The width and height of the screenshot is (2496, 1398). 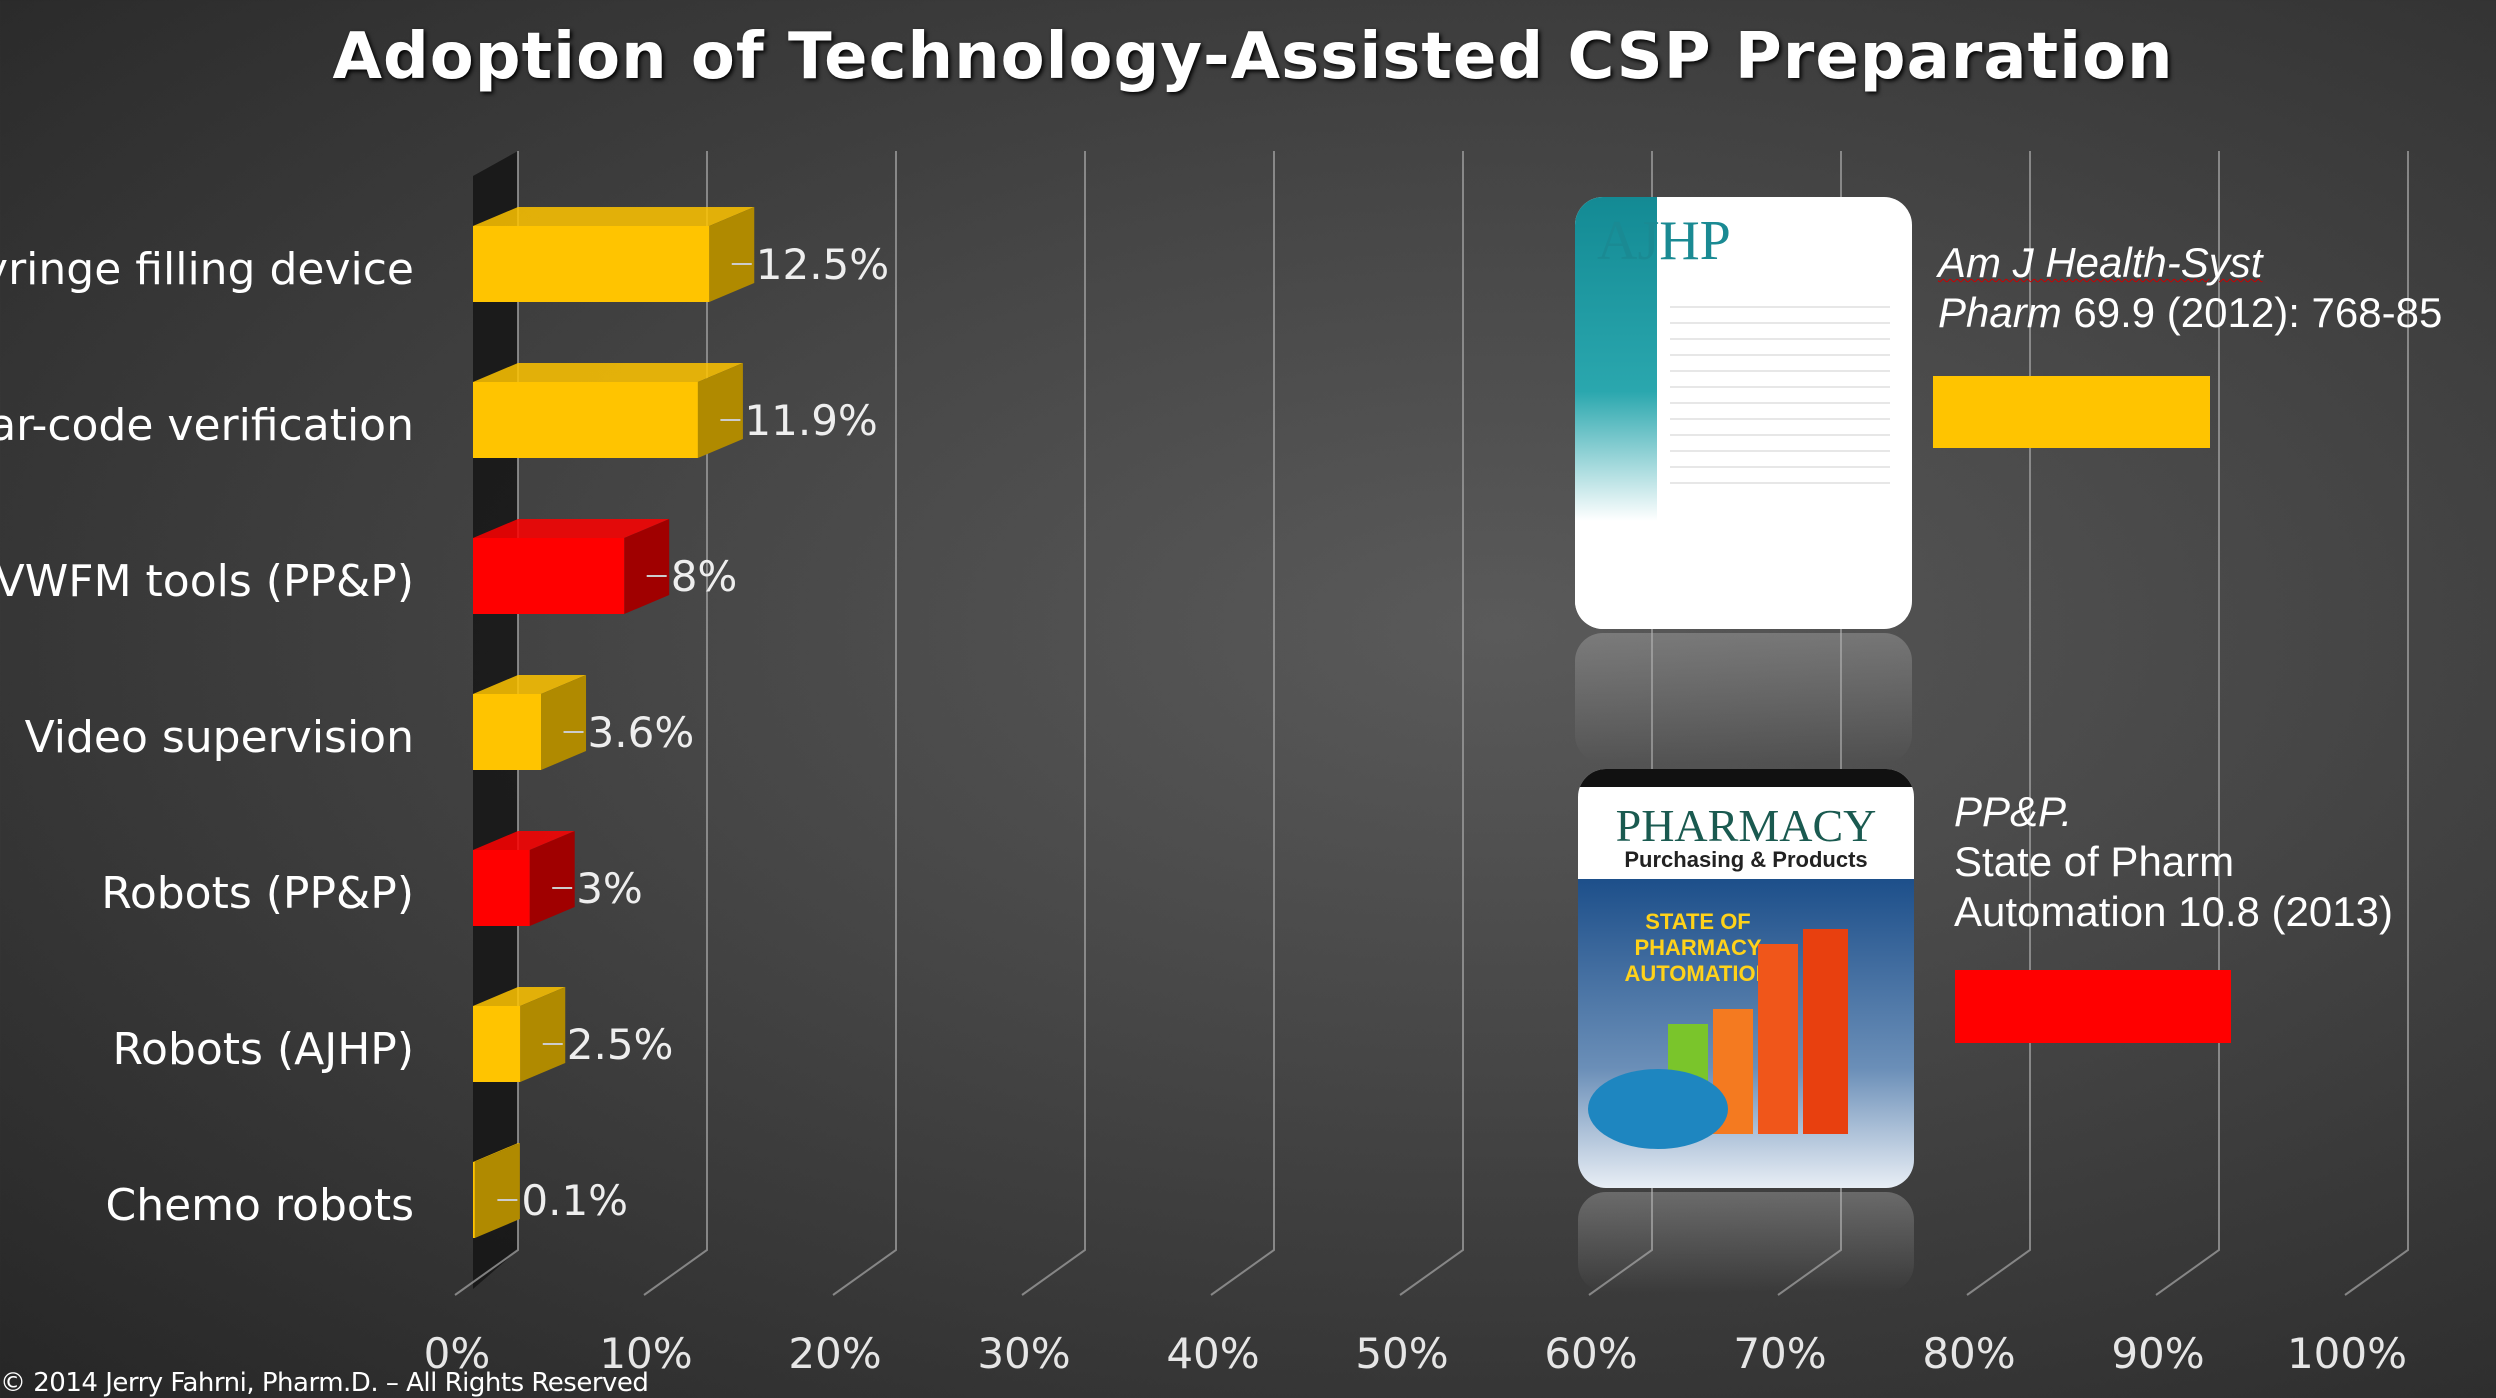 What do you see at coordinates (2071, 412) in the screenshot?
I see `legend-ajhp-swatch` at bounding box center [2071, 412].